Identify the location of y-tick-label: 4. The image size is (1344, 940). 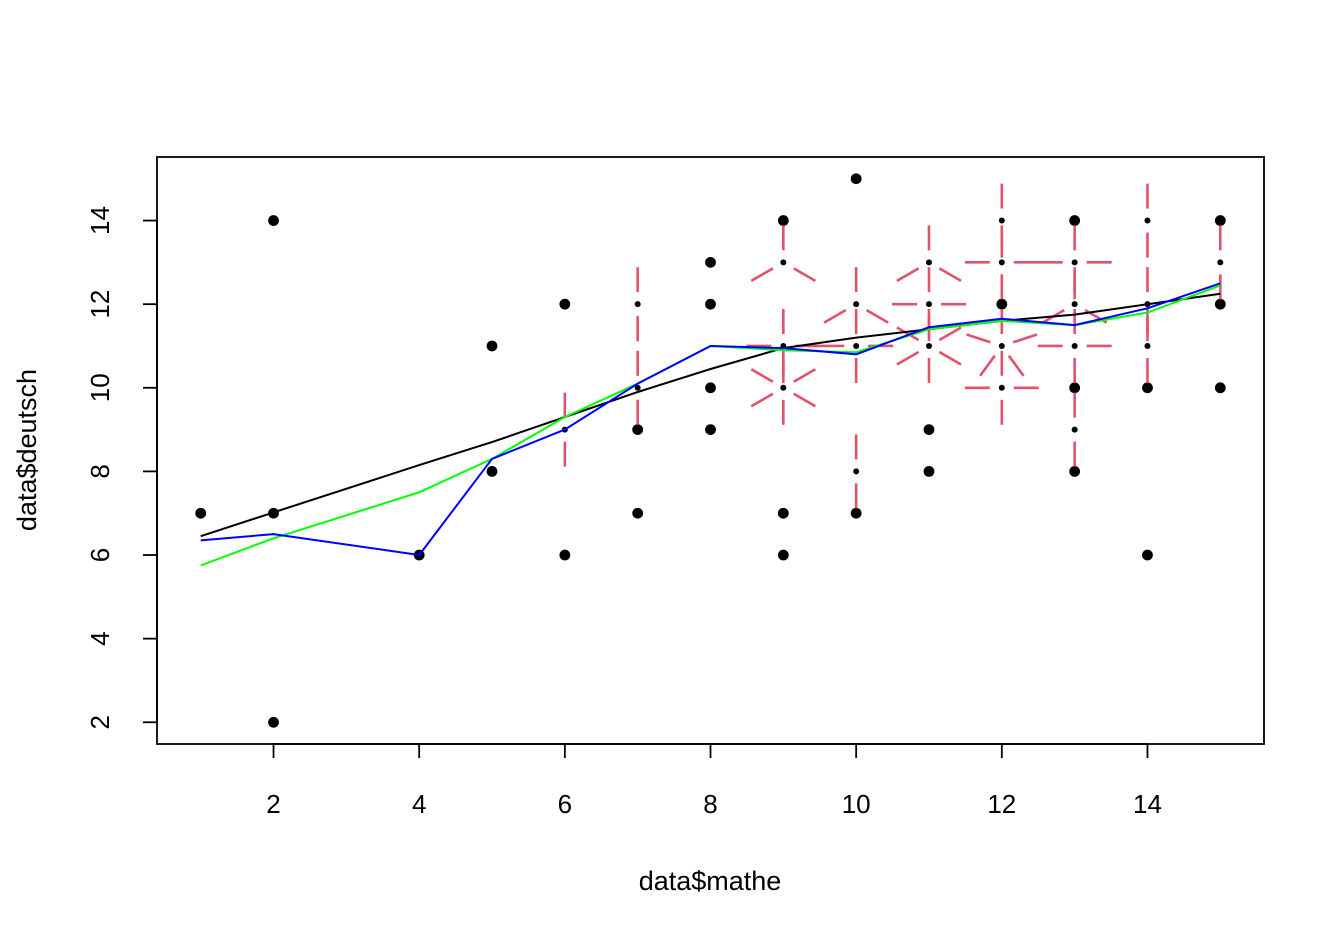
(100, 638).